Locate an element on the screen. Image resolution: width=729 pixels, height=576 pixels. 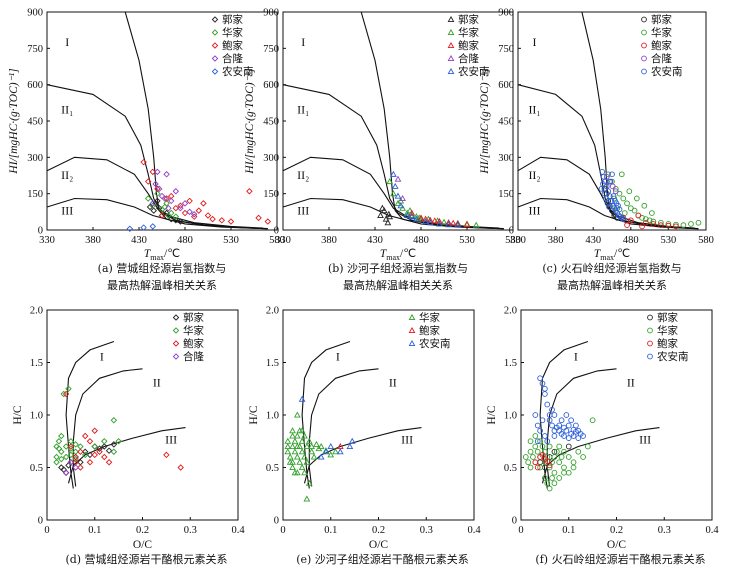
y-tick-label: 300 is located at coordinates (35, 158).